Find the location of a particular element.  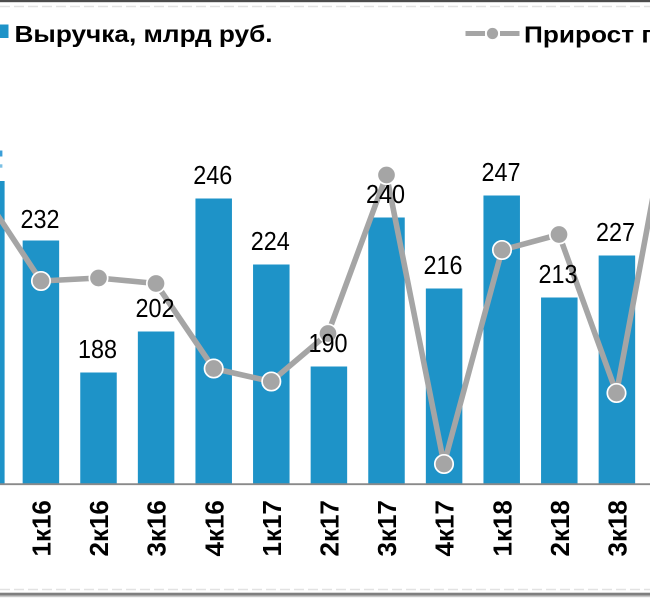

svg-text: 3к16 is located at coordinates (157, 528).